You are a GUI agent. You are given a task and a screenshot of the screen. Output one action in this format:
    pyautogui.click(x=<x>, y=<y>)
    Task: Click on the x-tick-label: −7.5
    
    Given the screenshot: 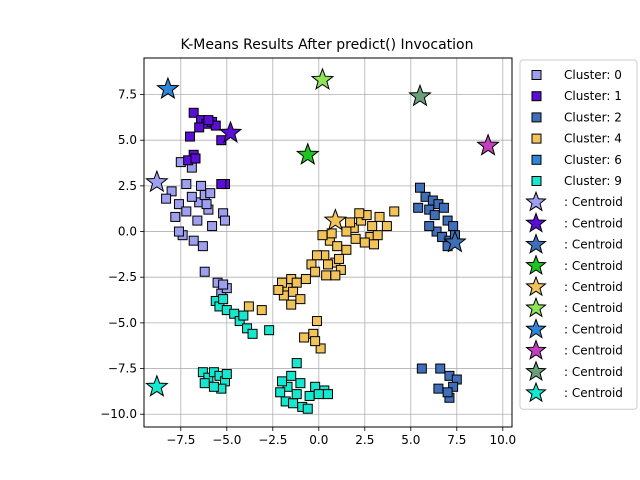 What is the action you would take?
    pyautogui.click(x=180, y=440)
    